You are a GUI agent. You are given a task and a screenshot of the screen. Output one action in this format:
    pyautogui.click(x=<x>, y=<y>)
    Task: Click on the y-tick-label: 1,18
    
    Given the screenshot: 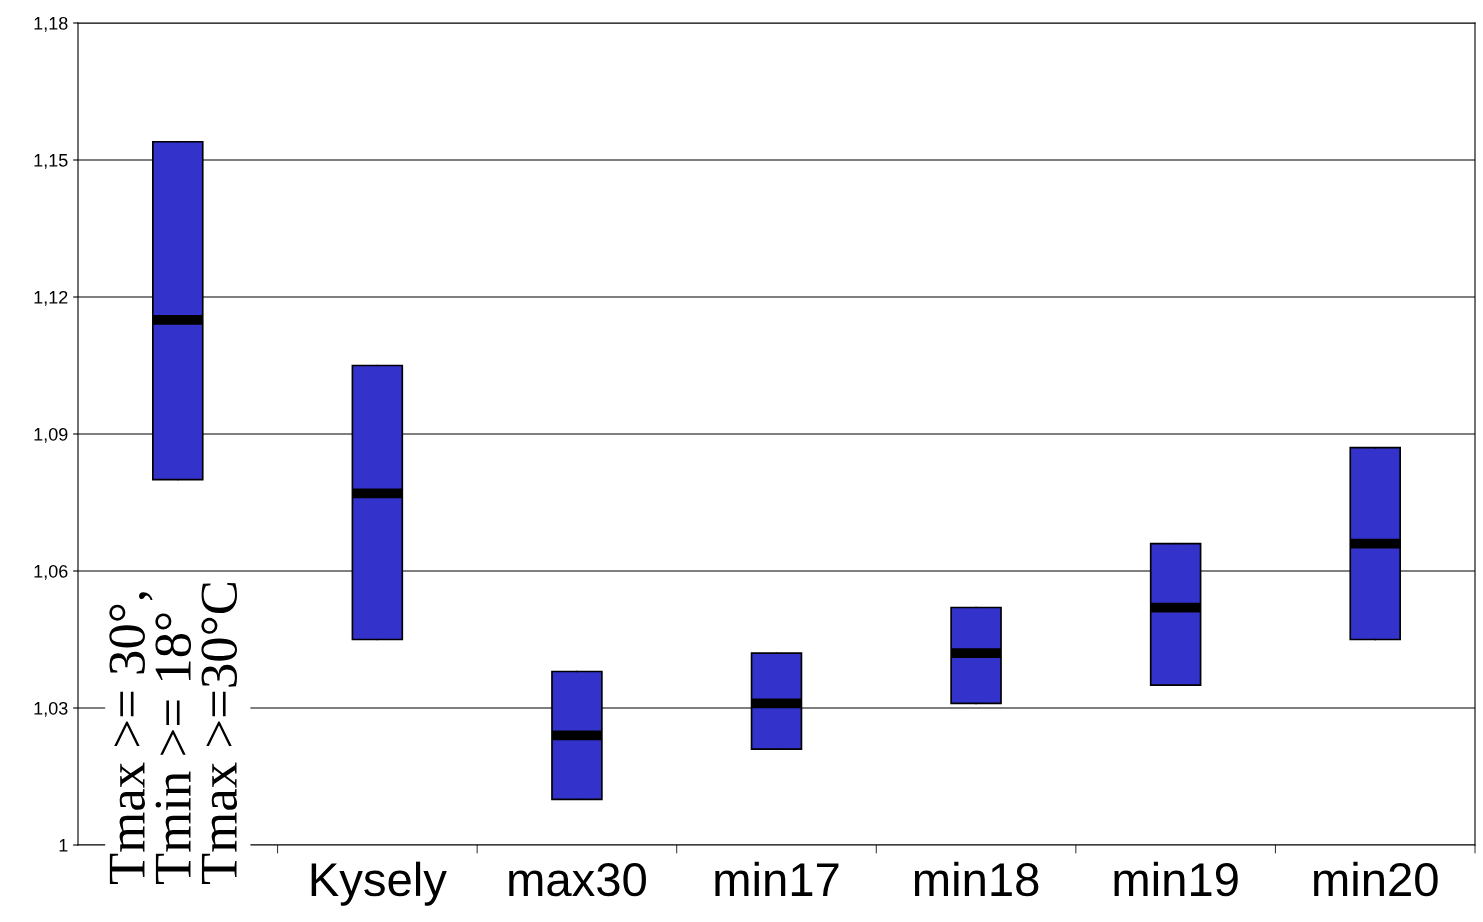 What is the action you would take?
    pyautogui.click(x=51, y=24)
    